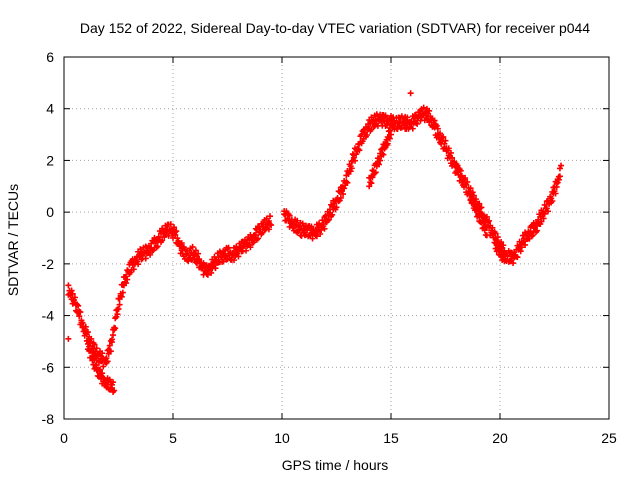 The width and height of the screenshot is (640, 480). I want to click on x-tick-label: 20, so click(500, 438).